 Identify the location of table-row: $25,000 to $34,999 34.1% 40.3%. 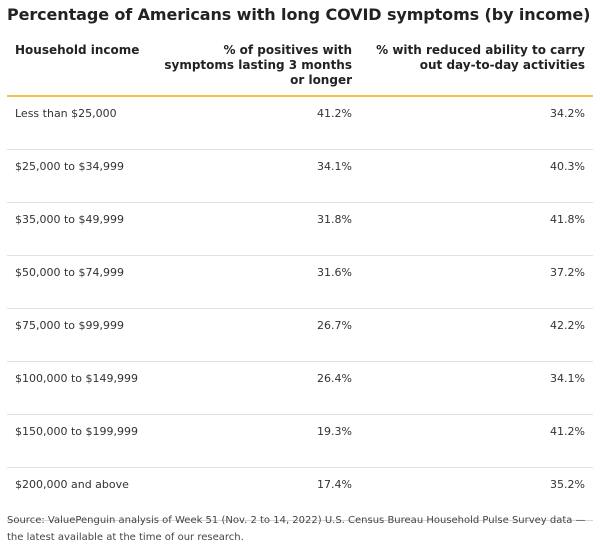
(300, 176).